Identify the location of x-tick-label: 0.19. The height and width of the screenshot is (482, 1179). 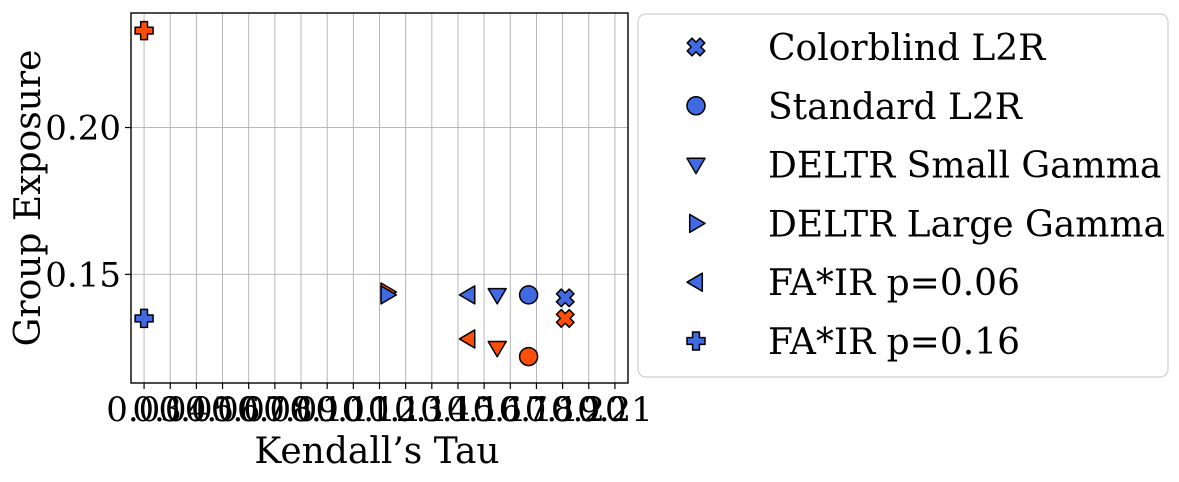
(563, 410).